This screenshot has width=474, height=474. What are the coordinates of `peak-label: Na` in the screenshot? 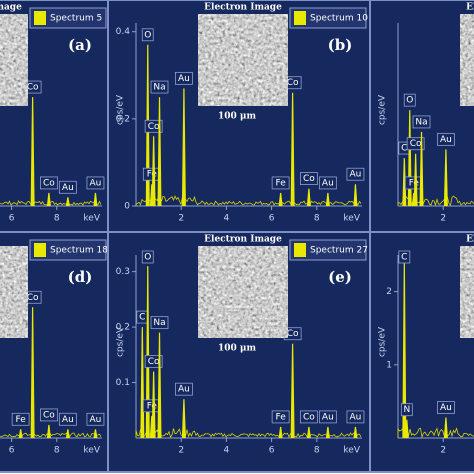 It's located at (421, 122).